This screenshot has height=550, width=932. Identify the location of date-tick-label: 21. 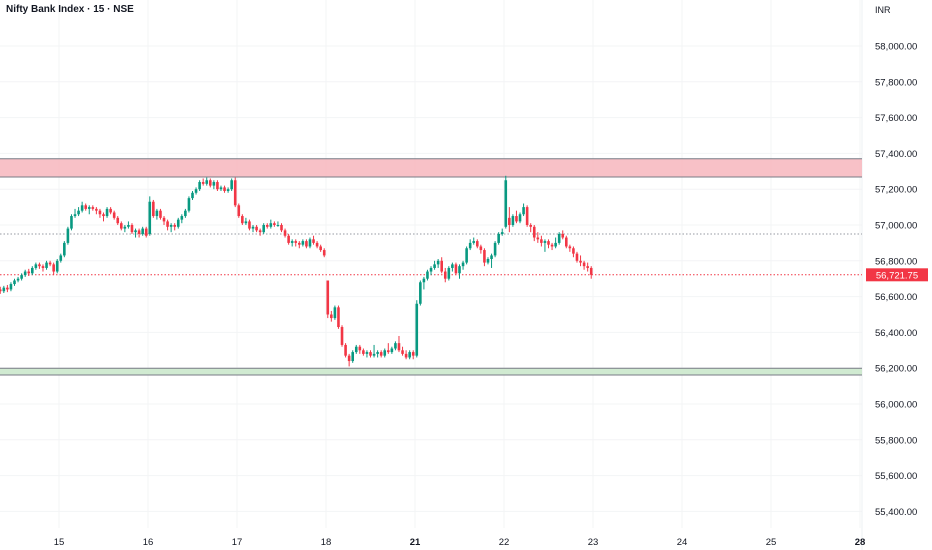
(415, 542).